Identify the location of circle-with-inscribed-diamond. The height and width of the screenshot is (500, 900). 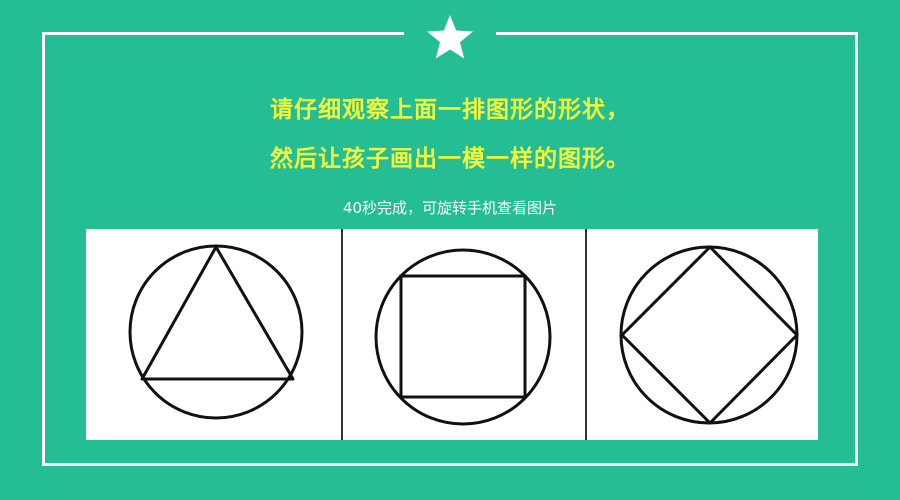
(709, 335).